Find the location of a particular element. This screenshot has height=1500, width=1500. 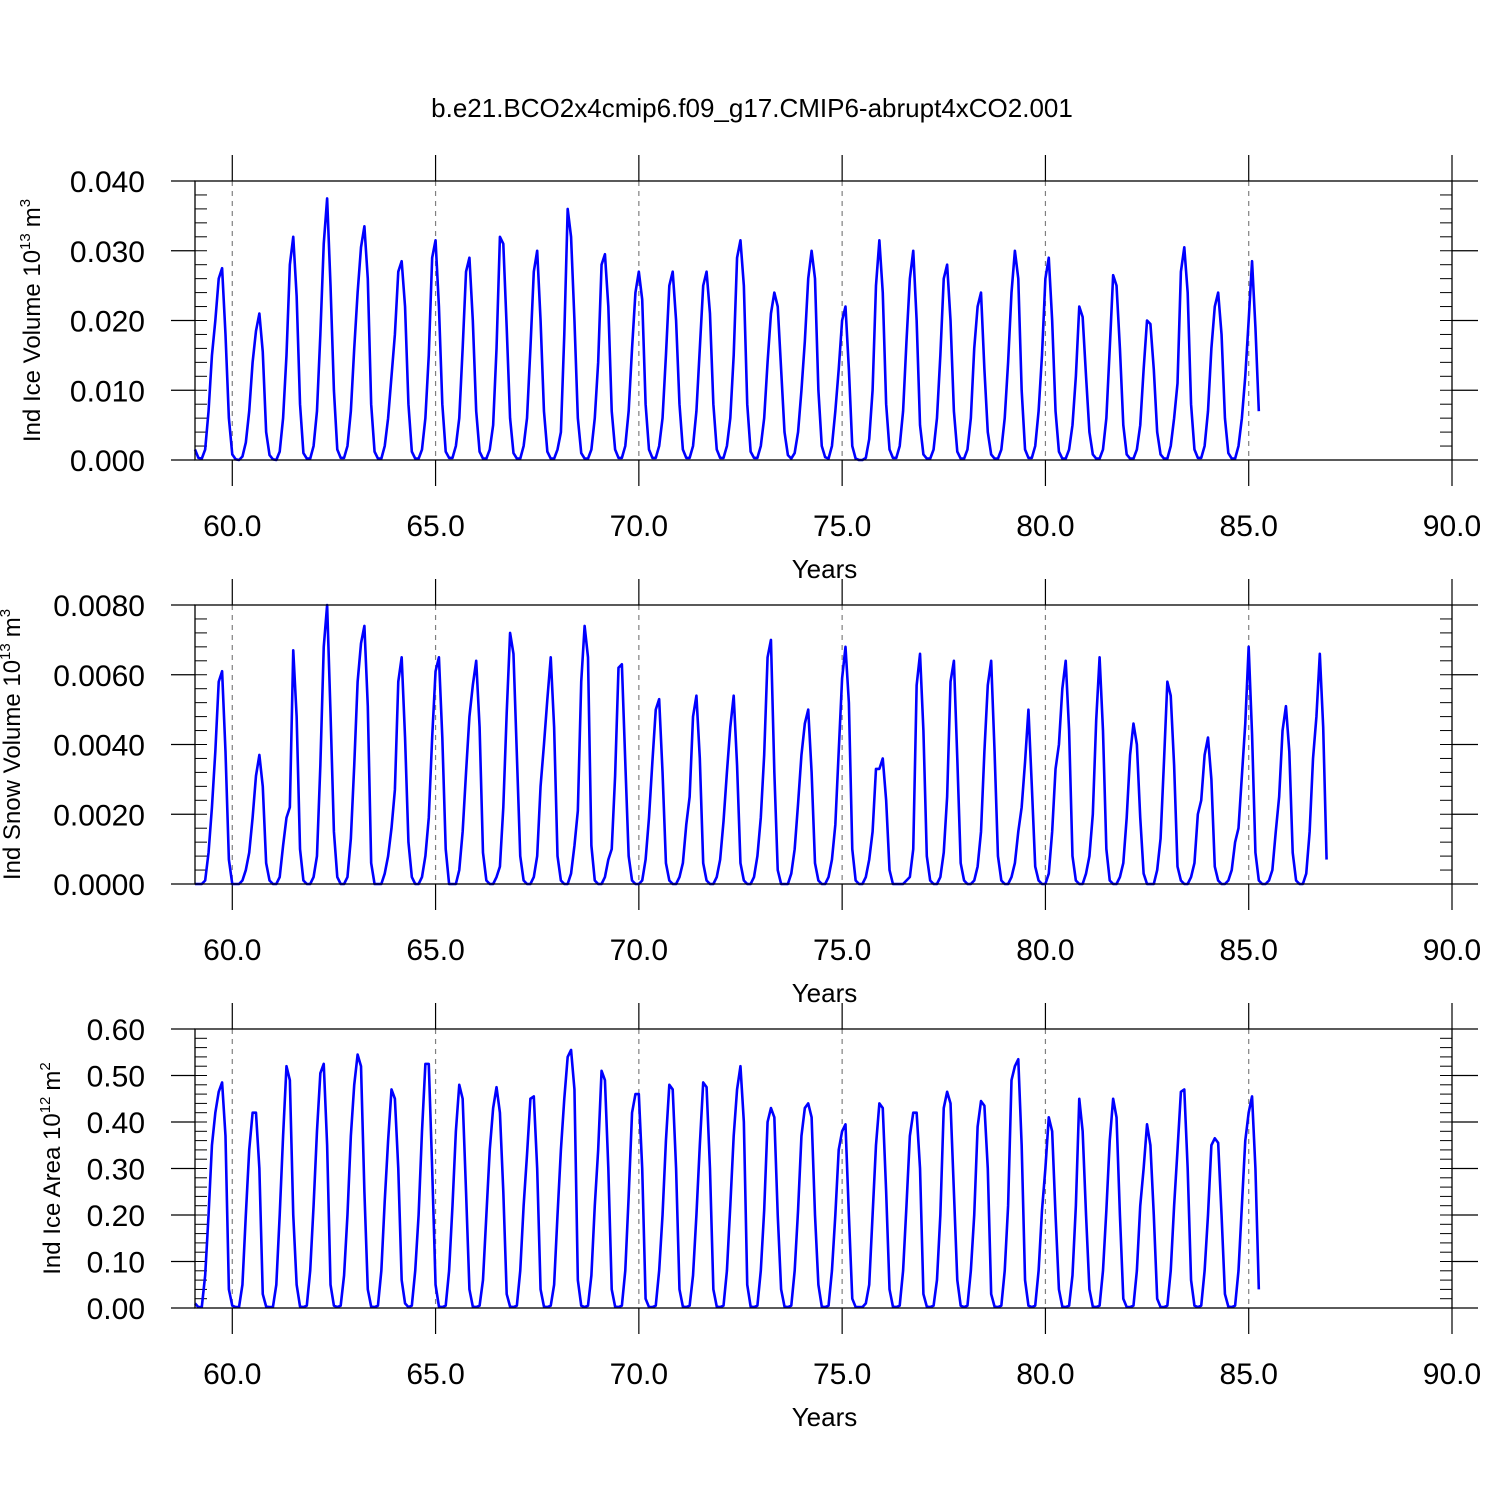

y-axis-title-unit-exp: 2 is located at coordinates (45, 1066).